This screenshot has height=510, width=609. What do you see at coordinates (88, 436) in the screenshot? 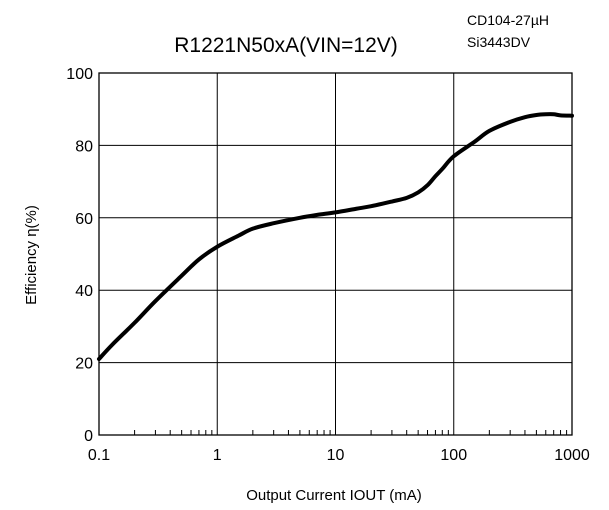
I see `y-tick-label: 0` at bounding box center [88, 436].